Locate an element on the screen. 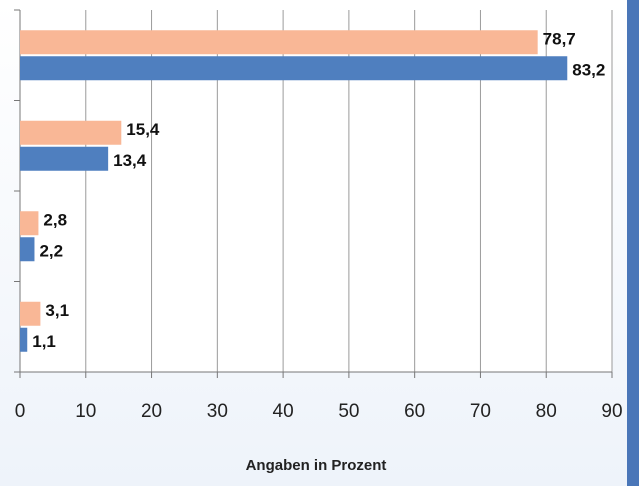 This screenshot has width=639, height=486. x-tick-label: 40 is located at coordinates (283, 411).